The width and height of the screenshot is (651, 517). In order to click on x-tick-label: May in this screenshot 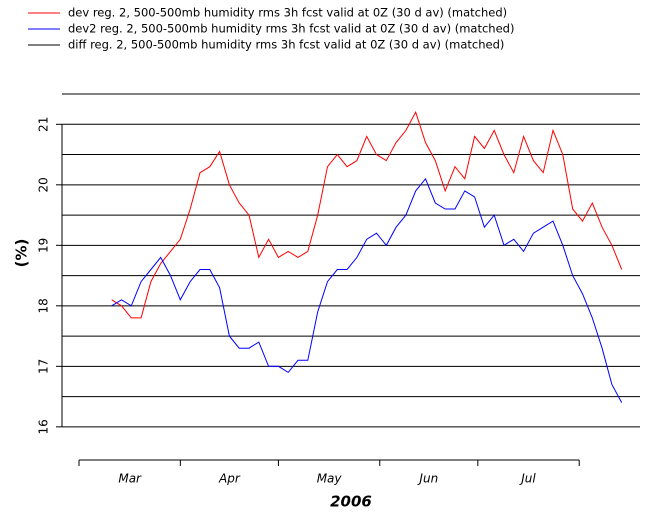, I will do `click(330, 479)`.